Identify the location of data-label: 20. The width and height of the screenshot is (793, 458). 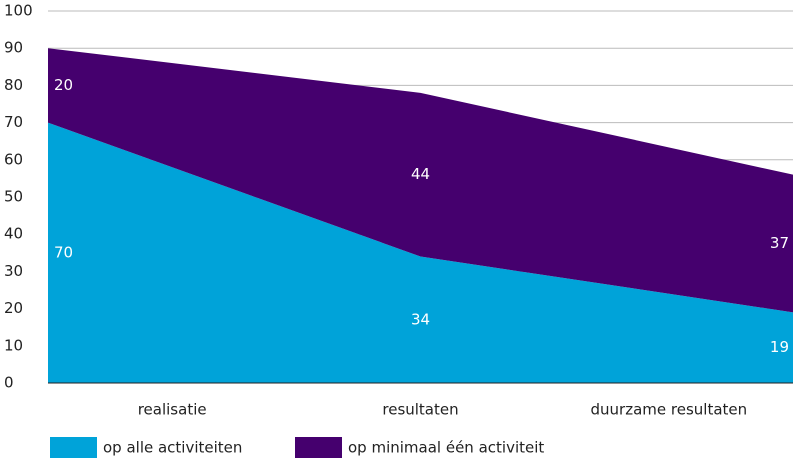
(63, 85).